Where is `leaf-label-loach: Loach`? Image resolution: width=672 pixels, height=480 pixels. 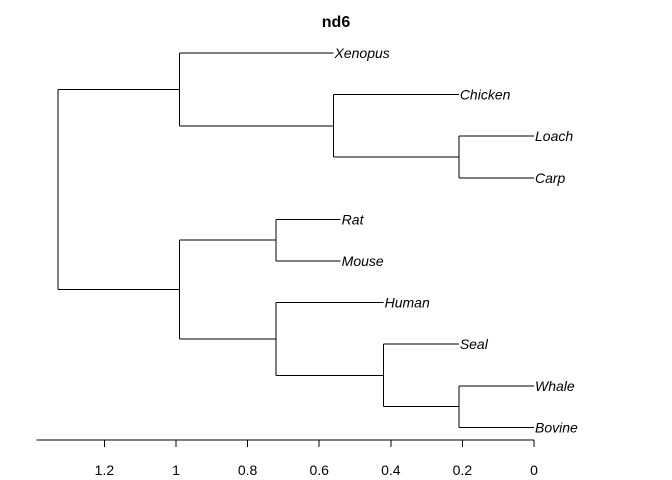
leaf-label-loach: Loach is located at coordinates (554, 136).